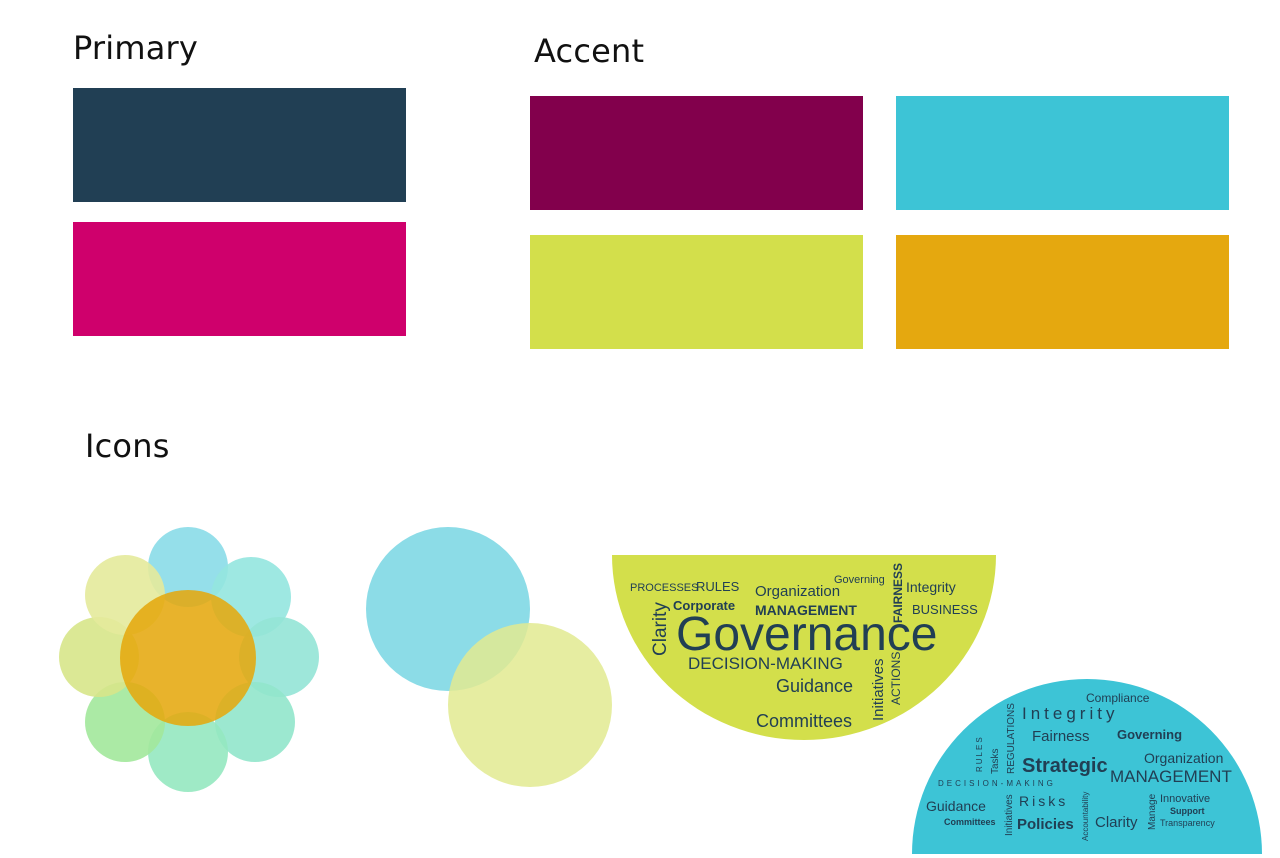 This screenshot has width=1280, height=858. Describe the element at coordinates (896, 678) in the screenshot. I see `word-actions: ACTIONS` at that location.